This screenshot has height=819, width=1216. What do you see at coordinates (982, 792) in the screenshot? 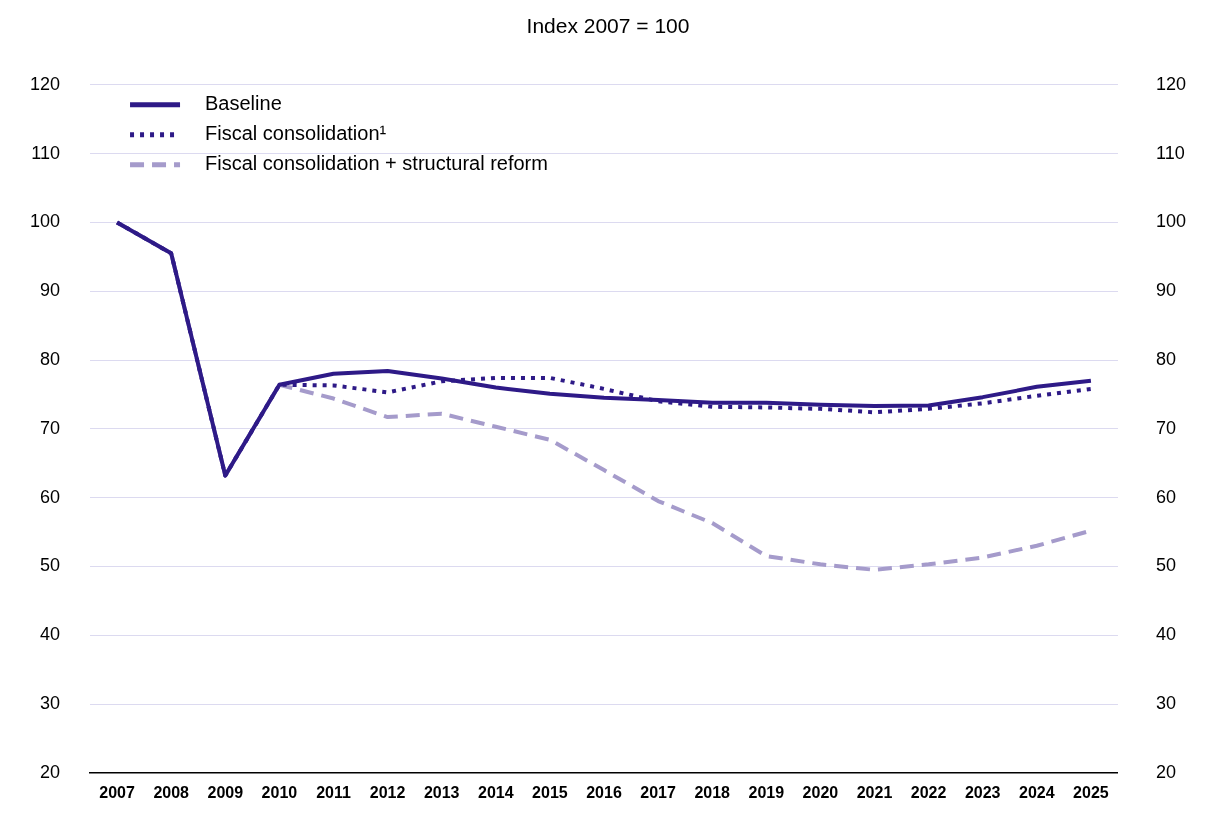
I see `x-tick-label: 2023` at bounding box center [982, 792].